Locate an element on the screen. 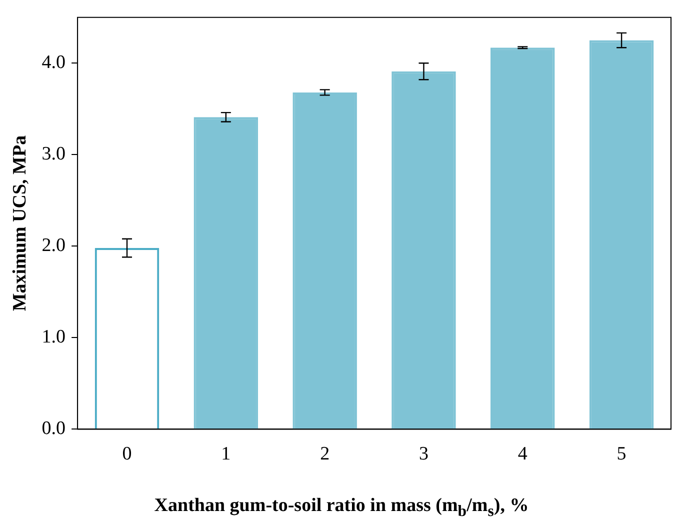 This screenshot has width=683, height=531. x-tick-label: 1 is located at coordinates (226, 454).